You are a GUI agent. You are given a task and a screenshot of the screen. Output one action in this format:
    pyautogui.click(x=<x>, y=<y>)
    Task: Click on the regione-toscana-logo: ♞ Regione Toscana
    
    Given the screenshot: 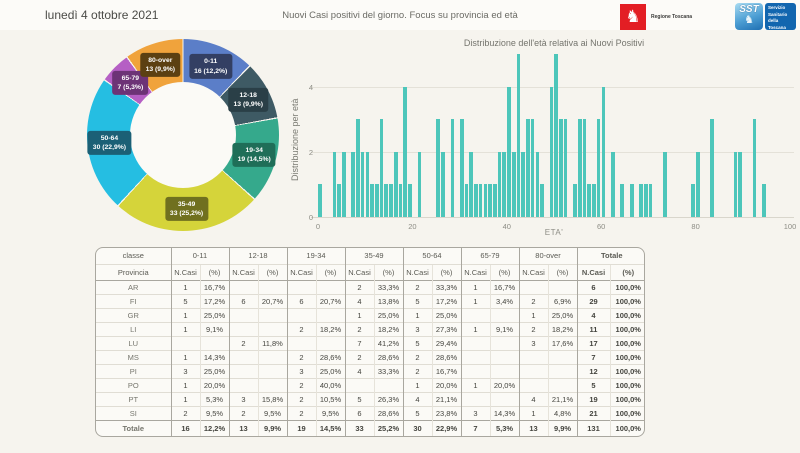 What is the action you would take?
    pyautogui.click(x=656, y=17)
    